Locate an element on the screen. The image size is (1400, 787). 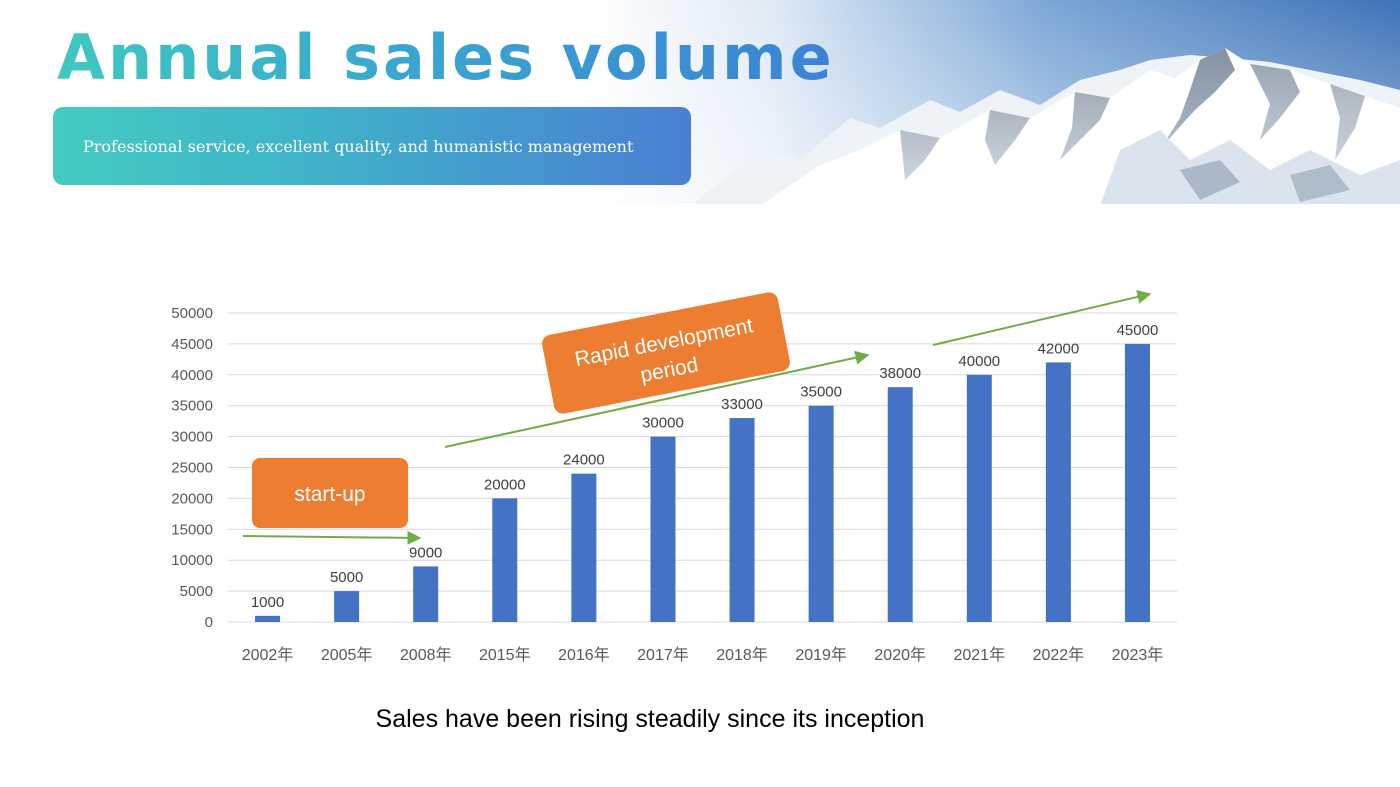
startup-callout-text: start-up is located at coordinates (329, 494).